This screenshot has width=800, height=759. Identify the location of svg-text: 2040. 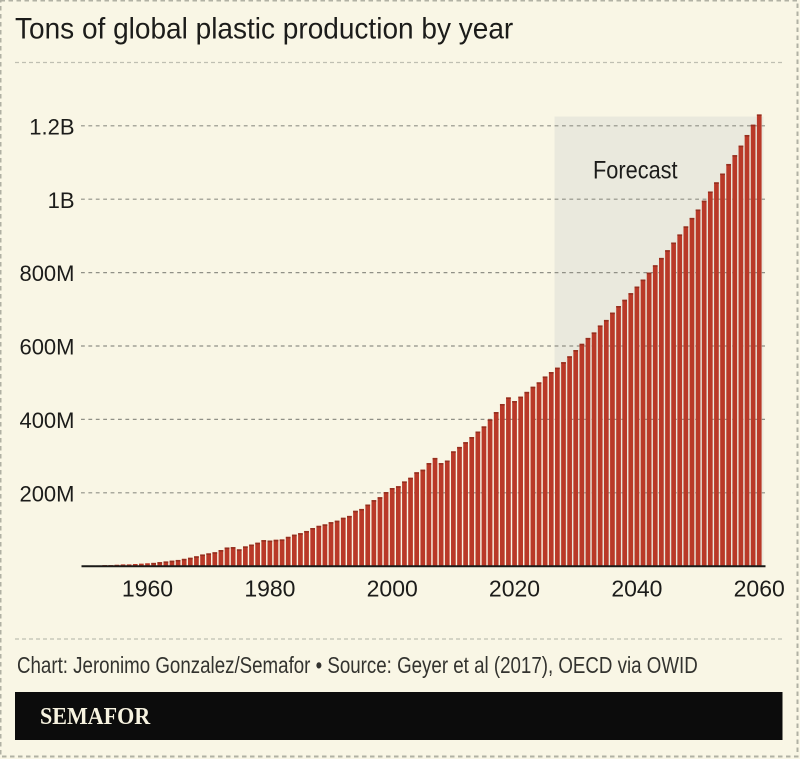
(636, 588).